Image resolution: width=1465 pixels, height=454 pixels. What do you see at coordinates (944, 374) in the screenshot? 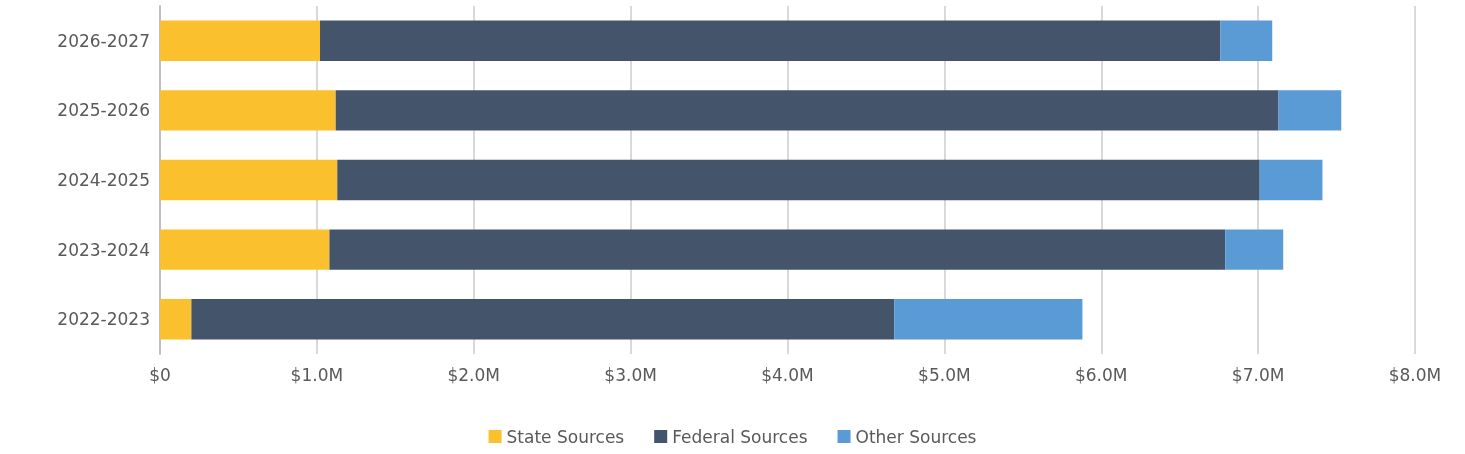
I see `x-tick-label: $5.0M` at bounding box center [944, 374].